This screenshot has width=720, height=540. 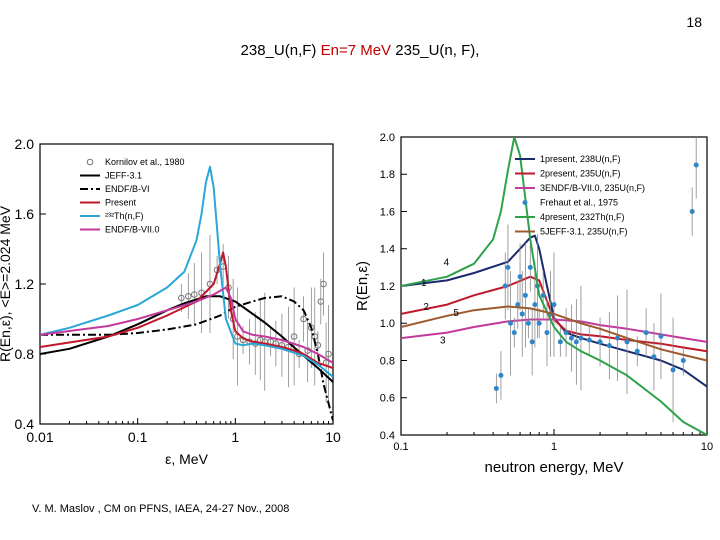 What do you see at coordinates (554, 467) in the screenshot?
I see `right-x-axis-label: neutron energy, MeV` at bounding box center [554, 467].